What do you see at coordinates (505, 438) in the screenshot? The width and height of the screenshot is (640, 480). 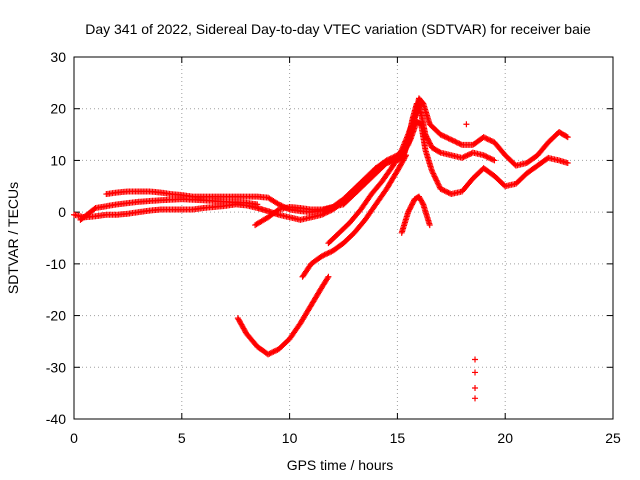 I see `x-tick-label: 20` at bounding box center [505, 438].